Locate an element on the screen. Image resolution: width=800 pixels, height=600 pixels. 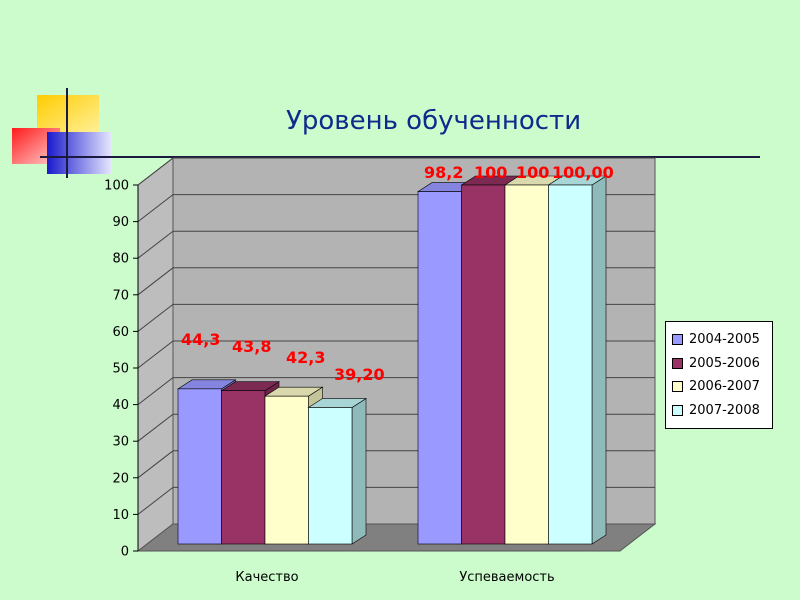
legend-label: 2006-2007 is located at coordinates (724, 387).